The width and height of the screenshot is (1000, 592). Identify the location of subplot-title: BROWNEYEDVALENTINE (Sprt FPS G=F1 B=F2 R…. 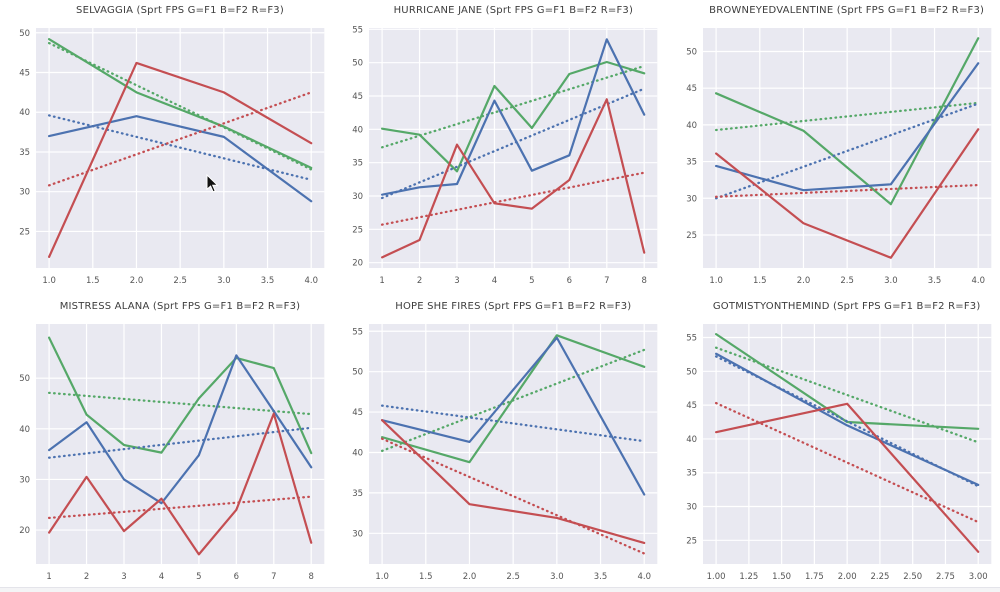
(847, 10).